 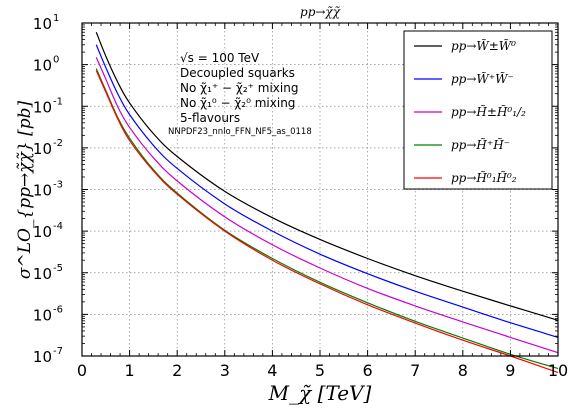 What do you see at coordinates (82, 370) in the screenshot?
I see `x-tick-label: 0` at bounding box center [82, 370].